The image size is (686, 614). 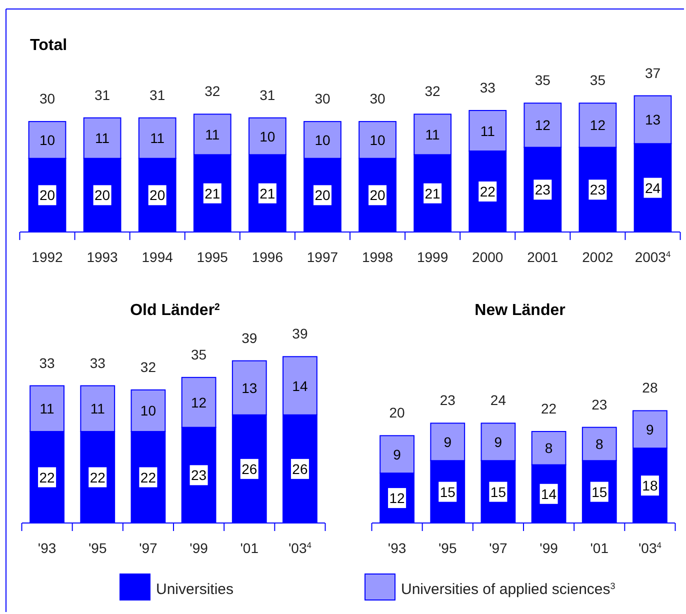 I want to click on x-tick-label: 1993, so click(x=102, y=257).